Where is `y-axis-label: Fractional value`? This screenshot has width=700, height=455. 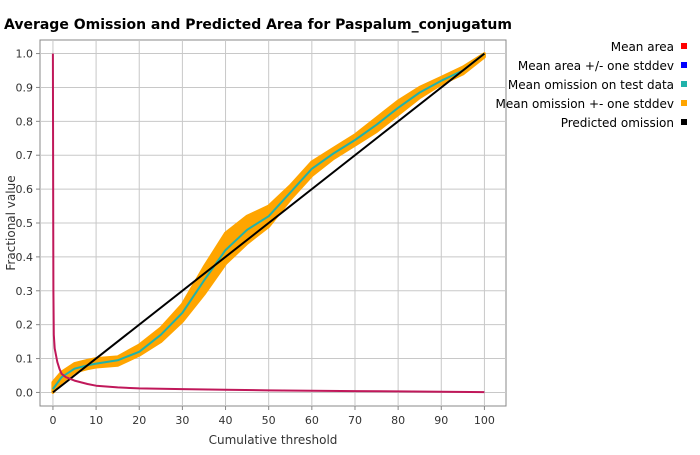
y-axis-label: Fractional value is located at coordinates (11, 222).